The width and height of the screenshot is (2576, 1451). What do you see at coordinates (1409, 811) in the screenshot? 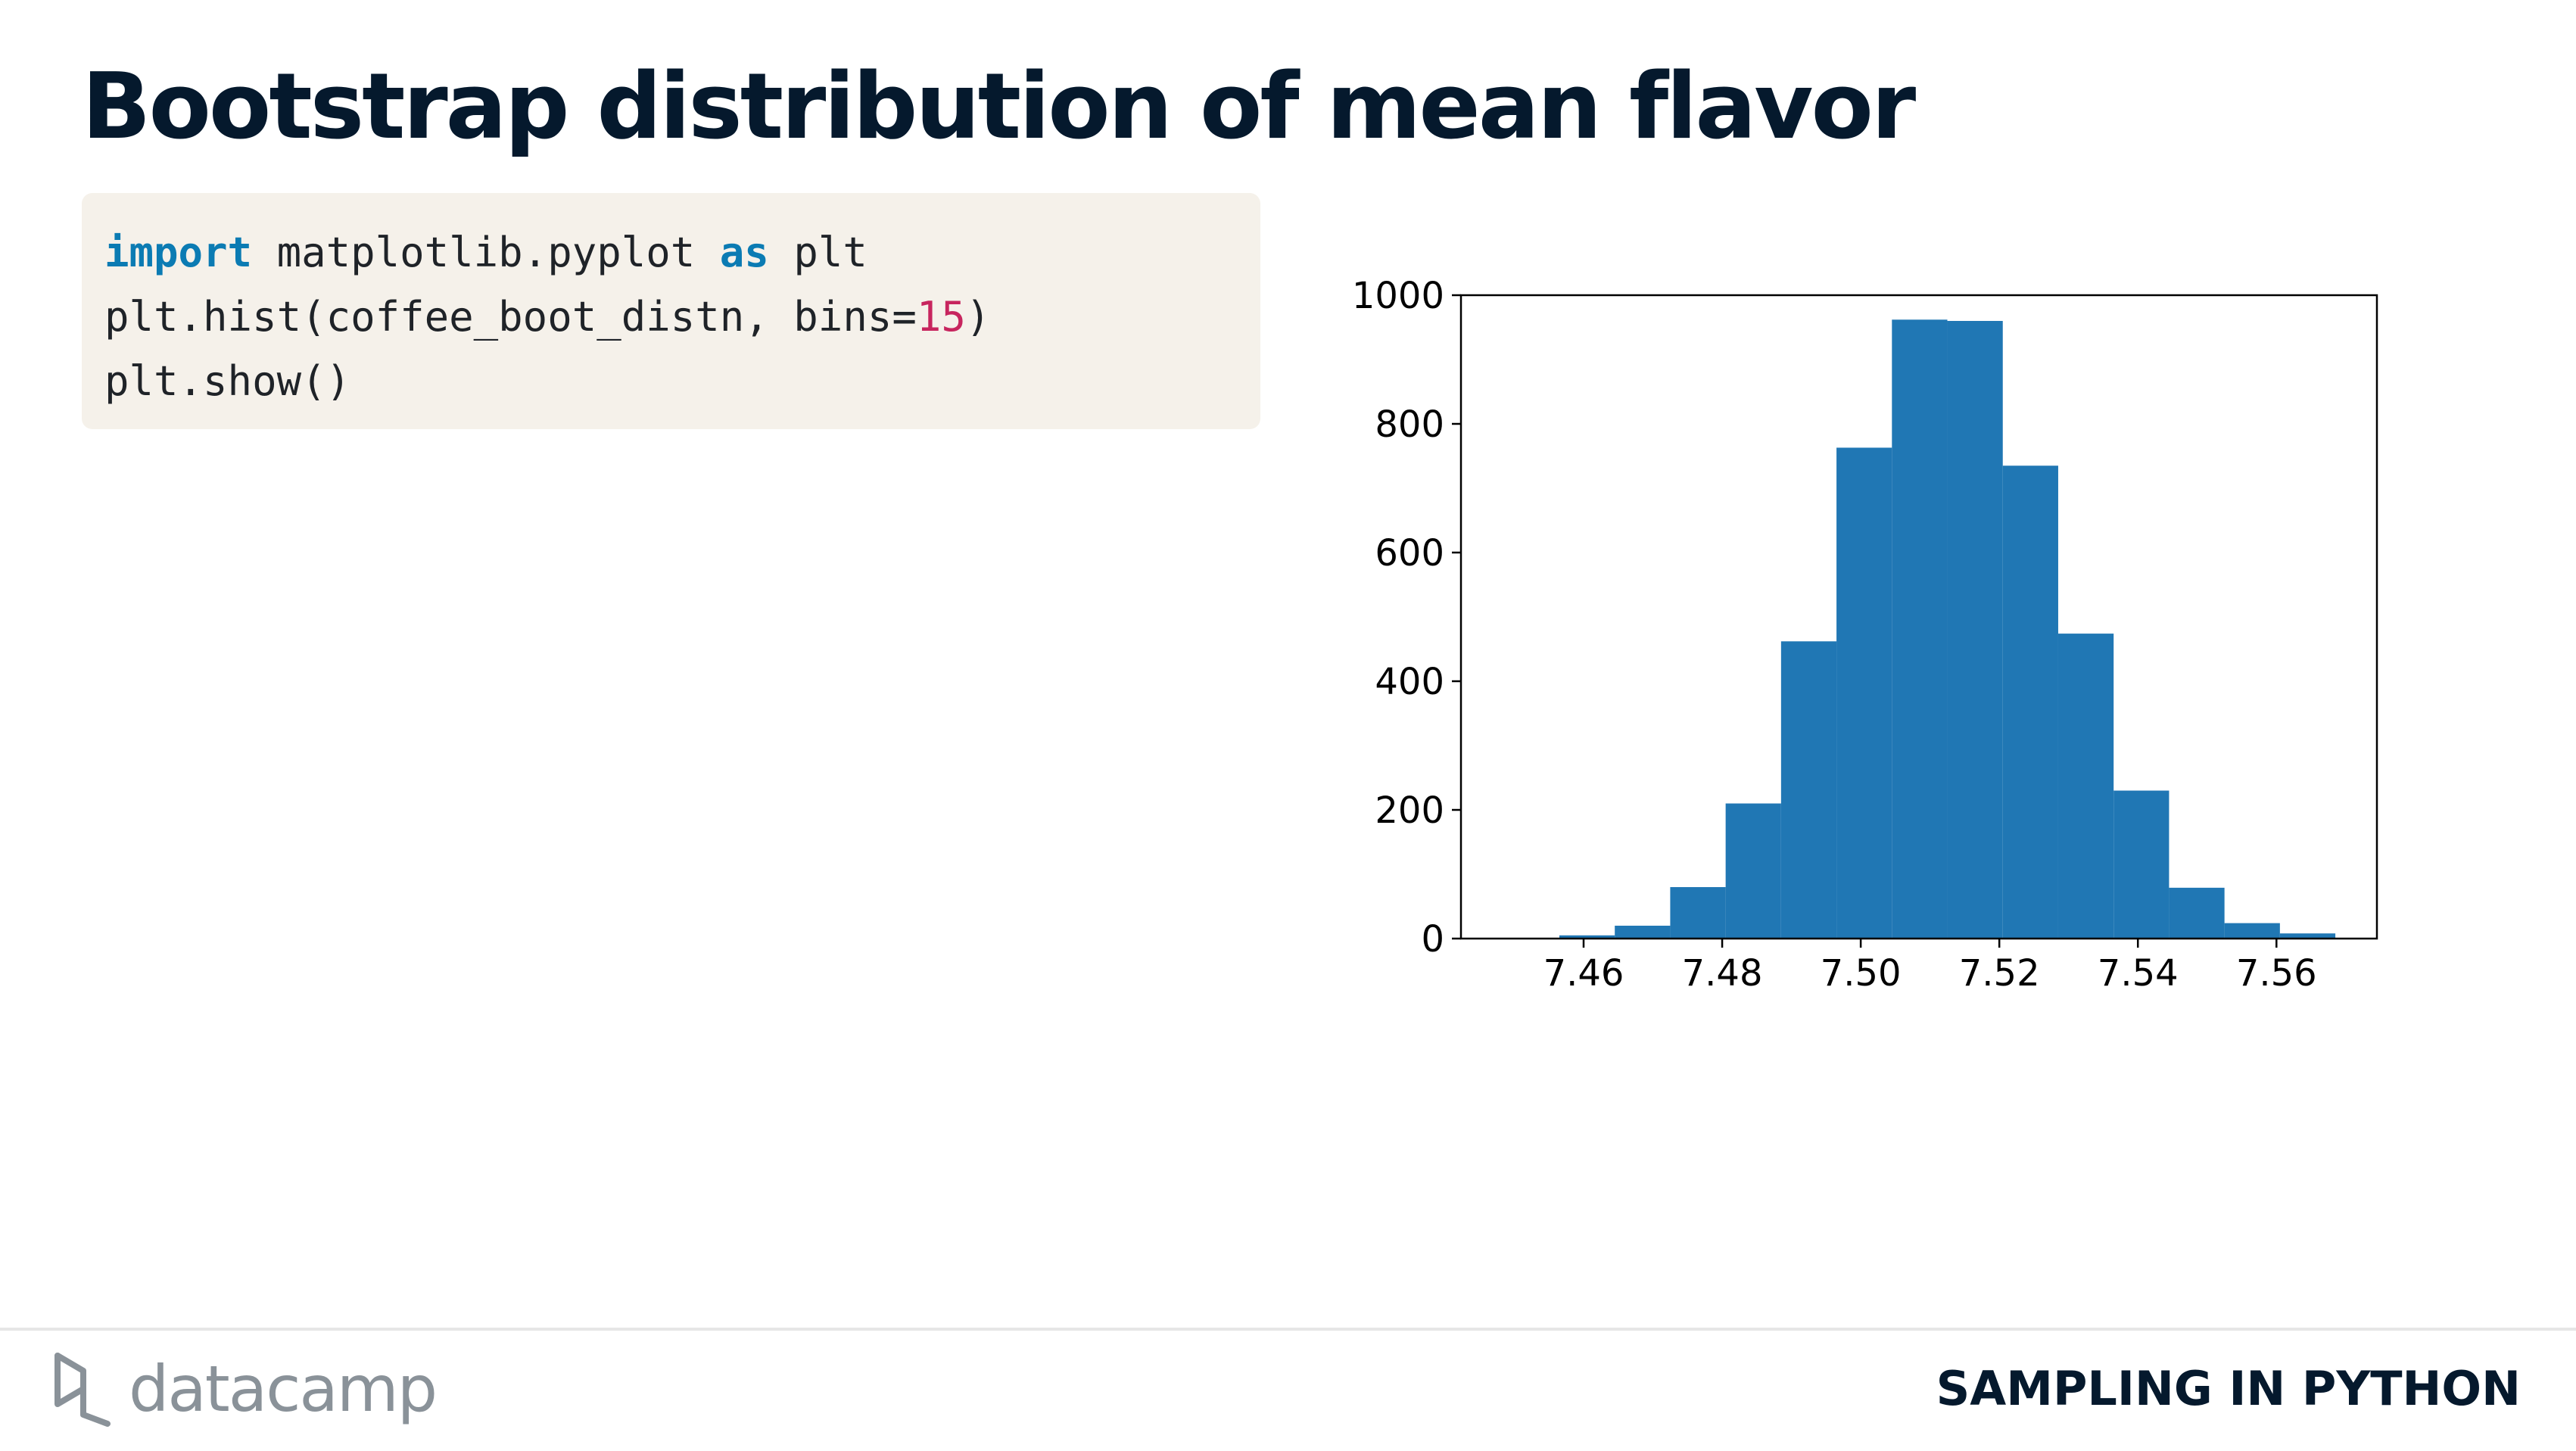
I see `y-tick-label: 200` at bounding box center [1409, 811].